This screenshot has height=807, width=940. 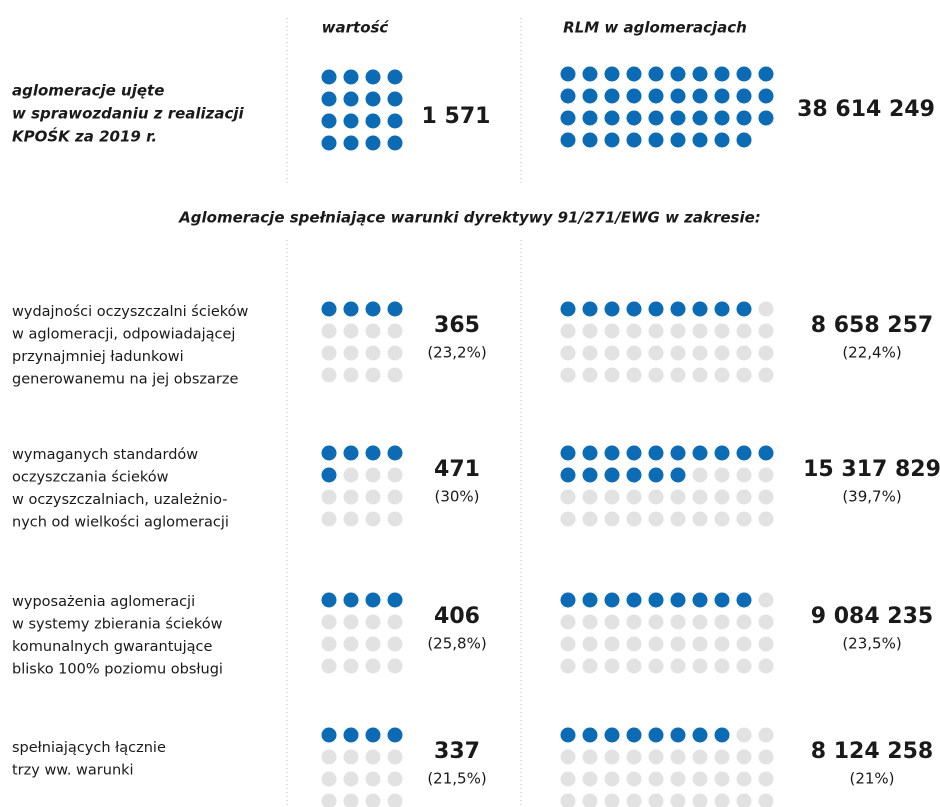 I want to click on row-label: przynajmniej ładunkowi, so click(x=98, y=357).